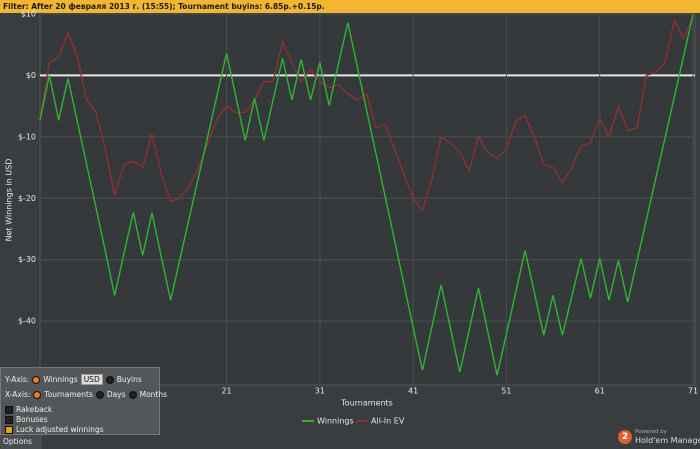 The height and width of the screenshot is (449, 700). Describe the element at coordinates (9, 200) in the screenshot. I see `y-axis-title: Net Winnings in USD` at that location.